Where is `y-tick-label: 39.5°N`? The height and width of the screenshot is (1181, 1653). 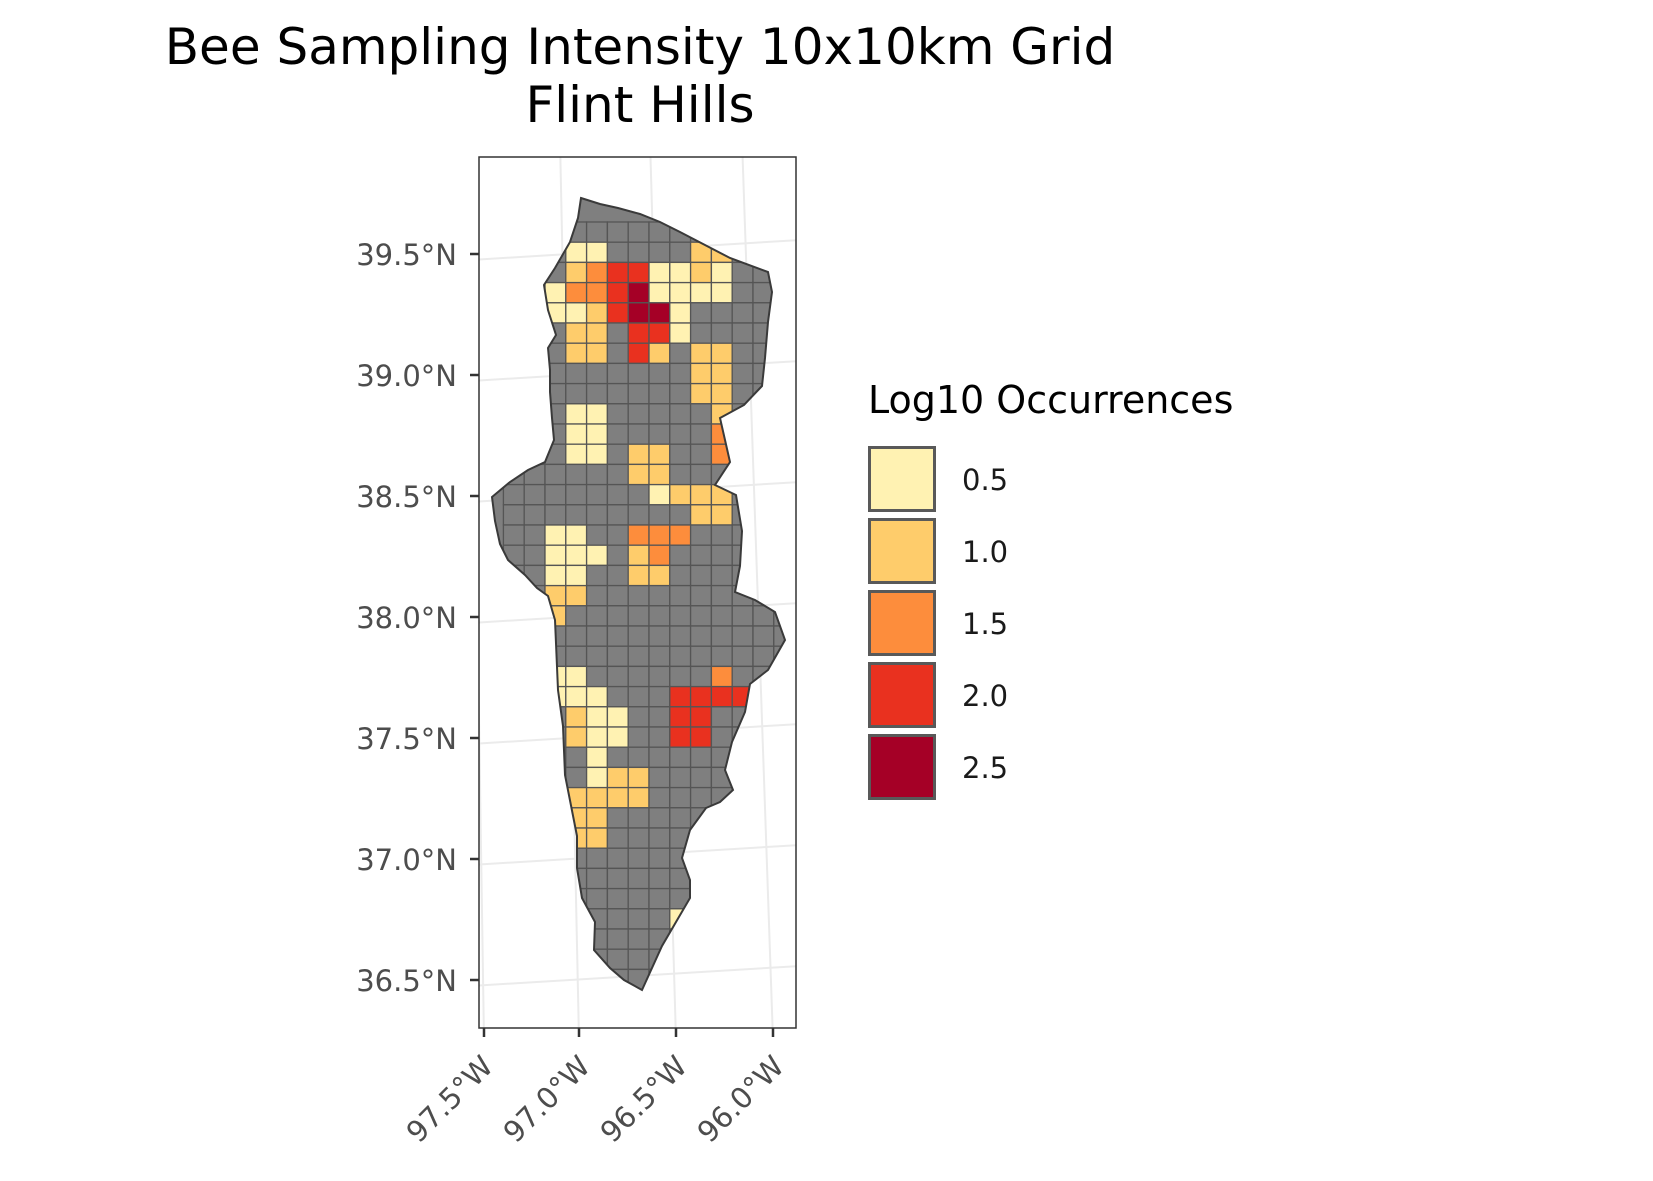 y-tick-label: 39.5°N is located at coordinates (406, 255).